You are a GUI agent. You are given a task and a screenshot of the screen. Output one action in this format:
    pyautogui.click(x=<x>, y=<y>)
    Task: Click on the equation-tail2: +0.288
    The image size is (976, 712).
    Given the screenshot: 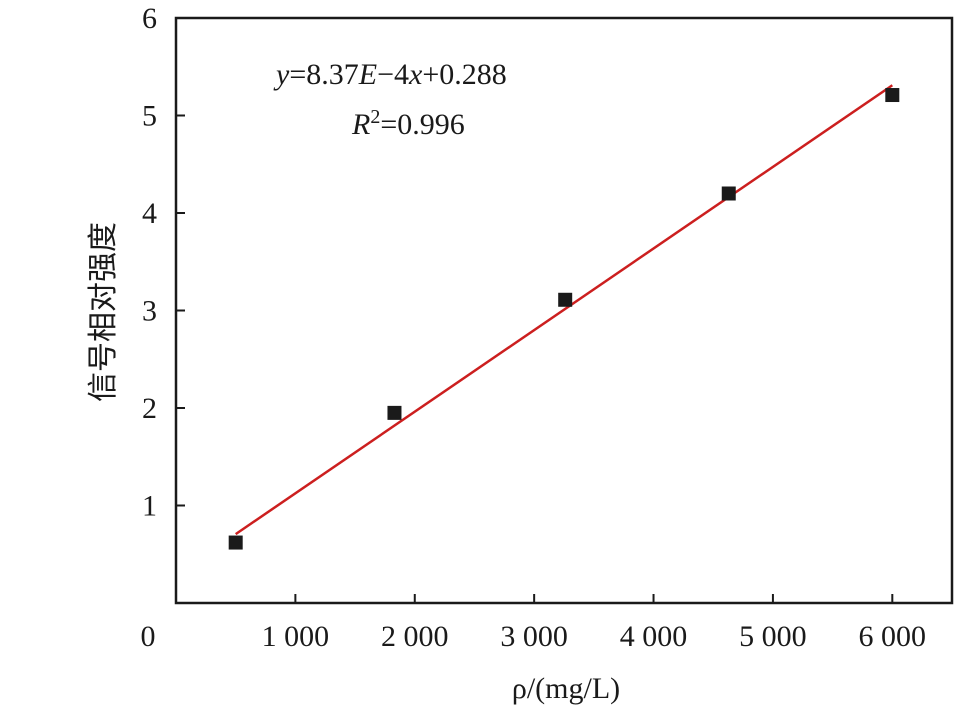 What is the action you would take?
    pyautogui.click(x=464, y=74)
    